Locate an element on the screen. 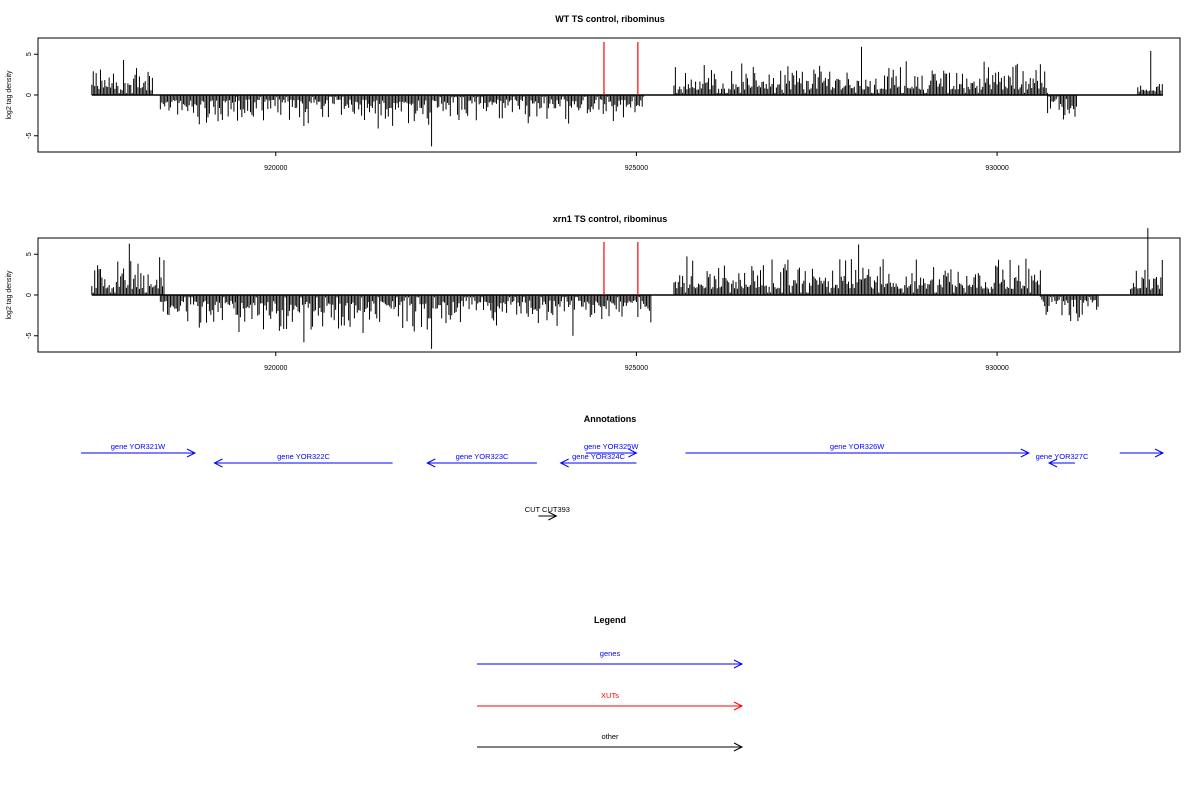  feature-gene-yor322c: gene YOR322C is located at coordinates (303, 460).